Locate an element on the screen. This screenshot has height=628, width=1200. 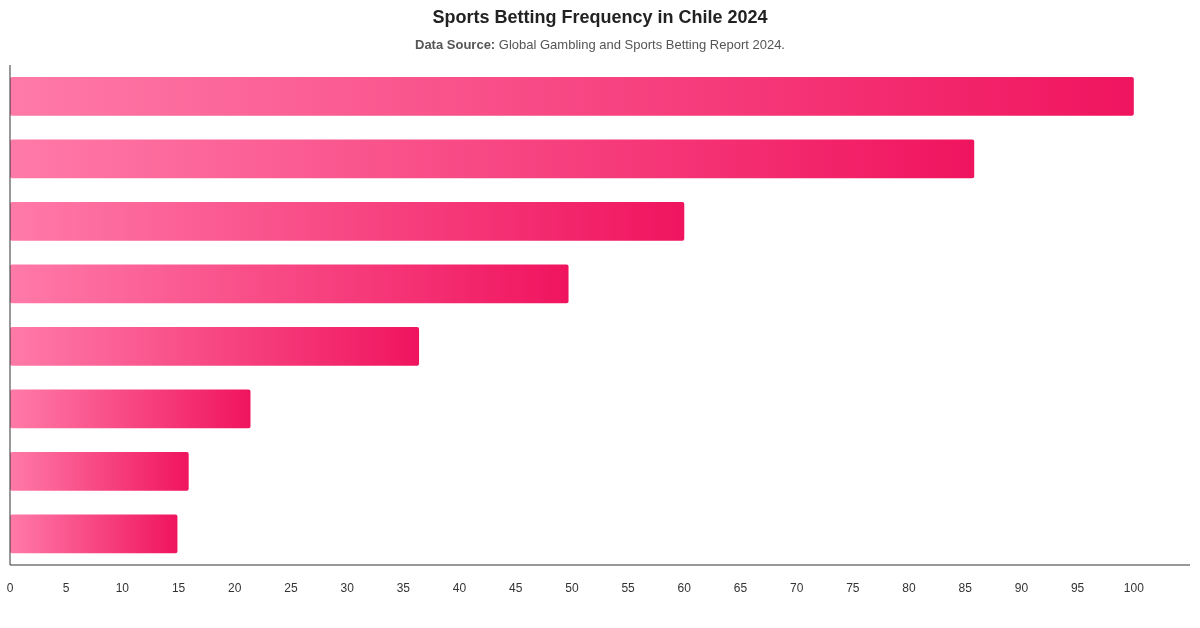
x-tick-label: 20 is located at coordinates (235, 588).